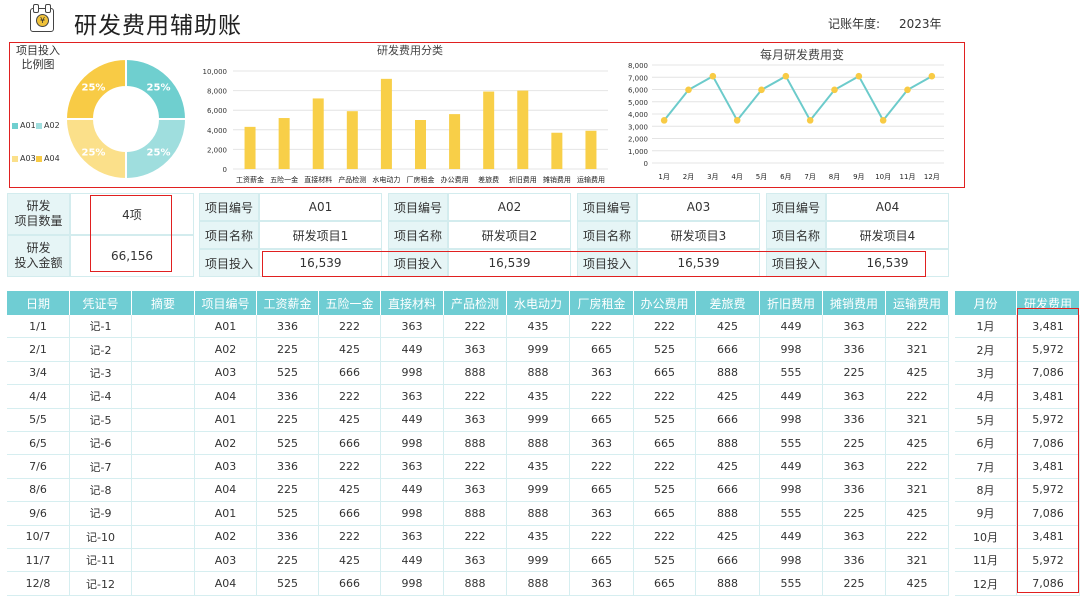 Image resolution: width=1080 pixels, height=596 pixels. Describe the element at coordinates (854, 303) in the screenshot. I see `column-header-13: 摊销费用` at that location.